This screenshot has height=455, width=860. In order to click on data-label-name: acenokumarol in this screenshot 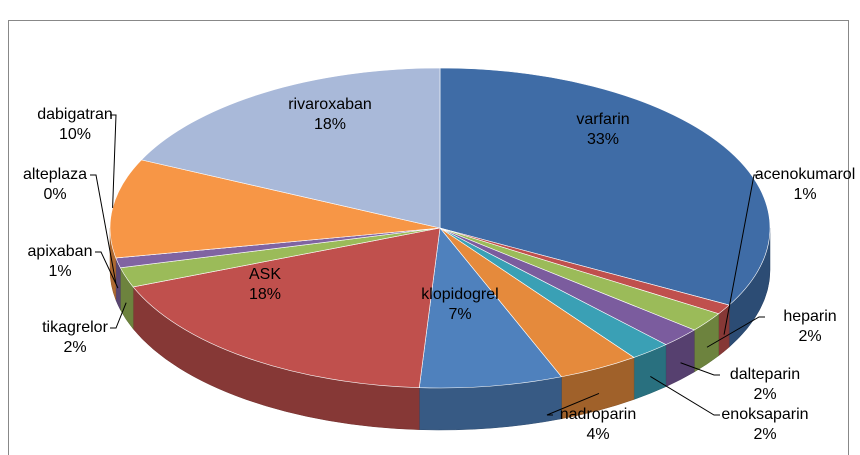, I will do `click(805, 174)`.